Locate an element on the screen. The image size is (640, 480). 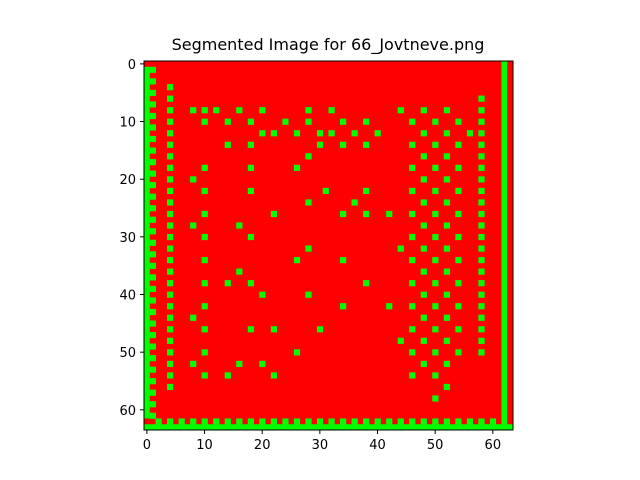
y-tick-label: 20 is located at coordinates (127, 180).